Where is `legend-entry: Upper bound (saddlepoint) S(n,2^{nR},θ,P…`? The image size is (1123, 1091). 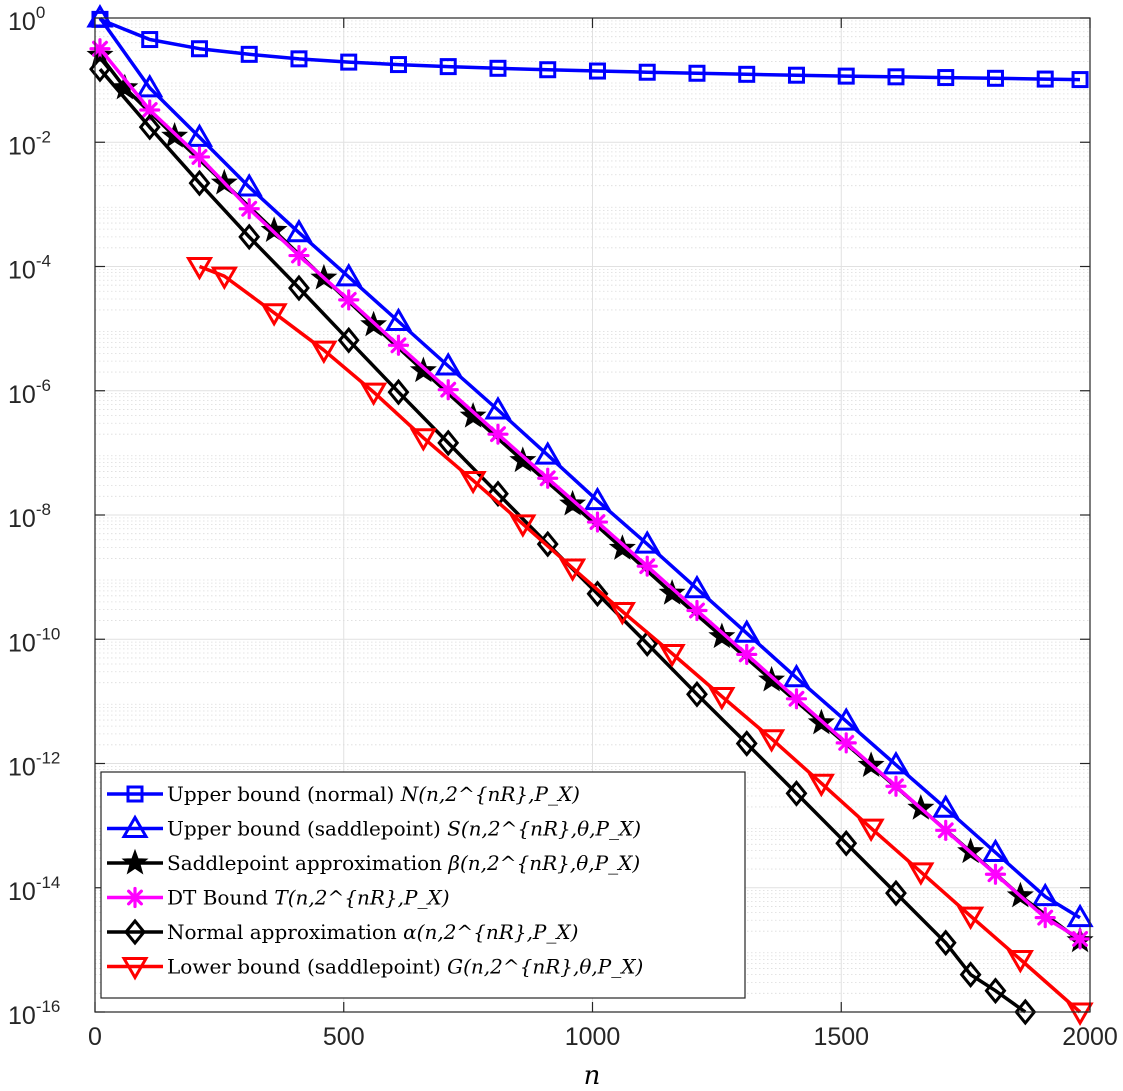 legend-entry: Upper bound (saddlepoint) S(n,2^{nR},θ,P… is located at coordinates (374, 827).